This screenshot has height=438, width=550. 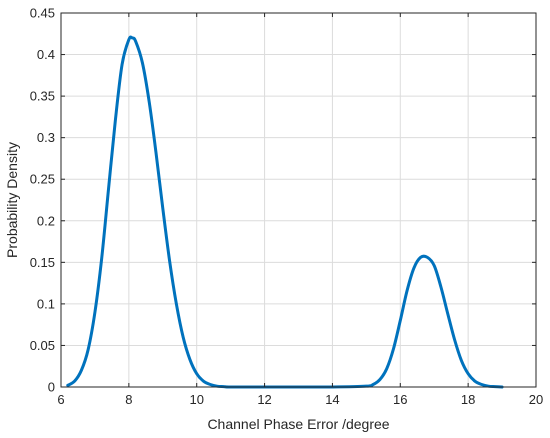 I want to click on x-tick-label: 20, so click(x=536, y=399).